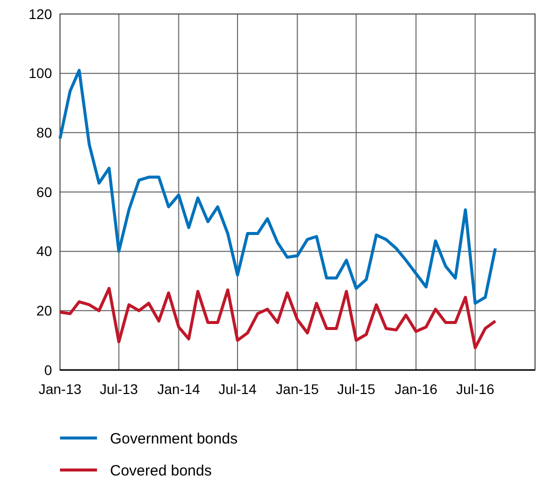 The height and width of the screenshot is (482, 536). I want to click on x-tick-label: Jan-15, so click(297, 389).